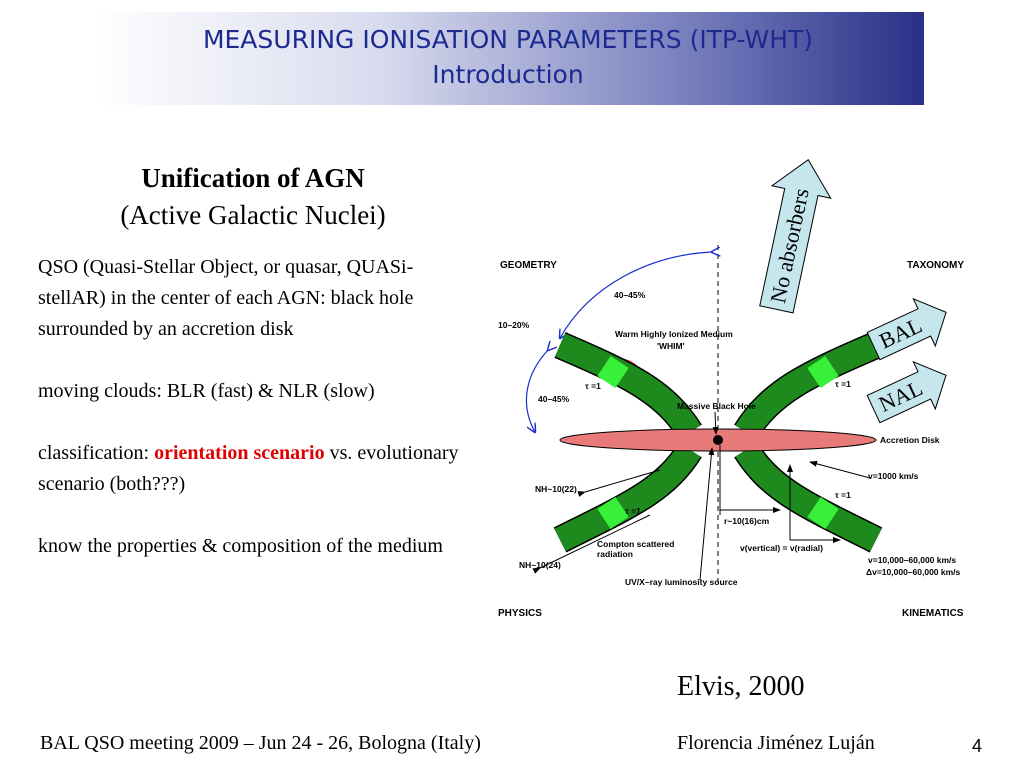 This screenshot has height=768, width=1024. What do you see at coordinates (935, 265) in the screenshot?
I see `corner-label: TAXONOMY` at bounding box center [935, 265].